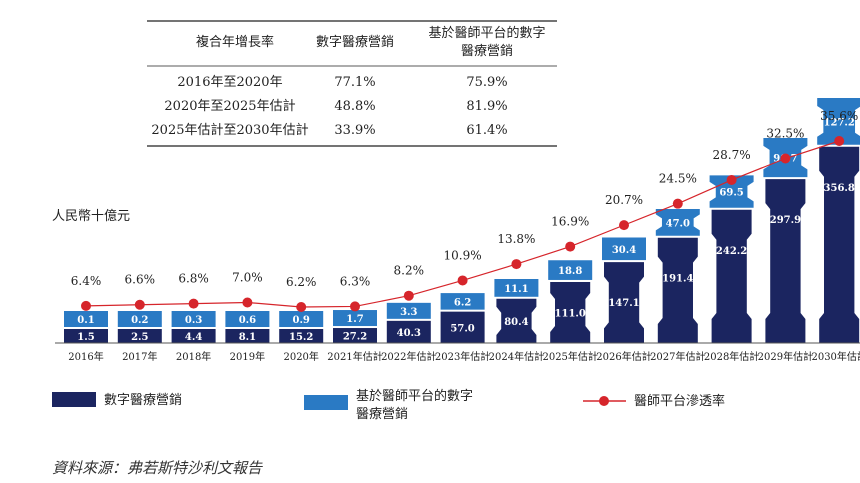 The width and height of the screenshot is (860, 483). Describe the element at coordinates (678, 179) in the screenshot. I see `penetration-label: 24.5%` at that location.